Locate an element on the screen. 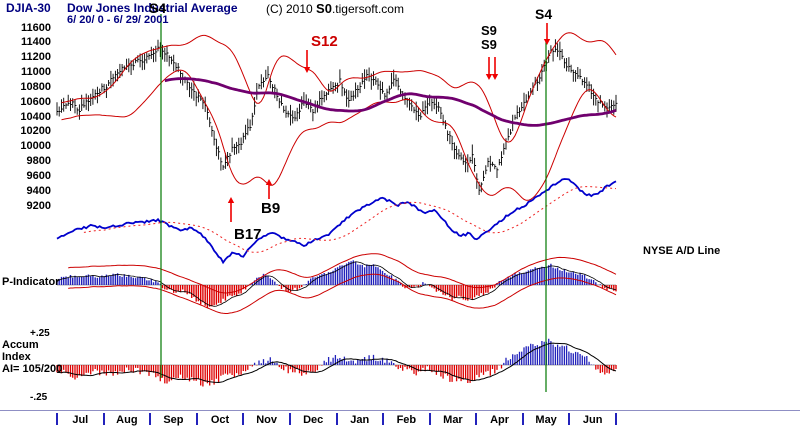 The image size is (800, 429). price-axis-label-10400: 10400 is located at coordinates (35, 116).